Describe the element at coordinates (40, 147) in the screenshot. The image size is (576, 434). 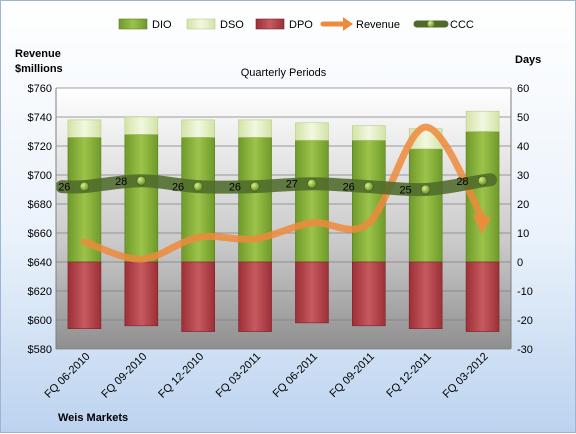
I see `y-left-tick-label: $720` at that location.